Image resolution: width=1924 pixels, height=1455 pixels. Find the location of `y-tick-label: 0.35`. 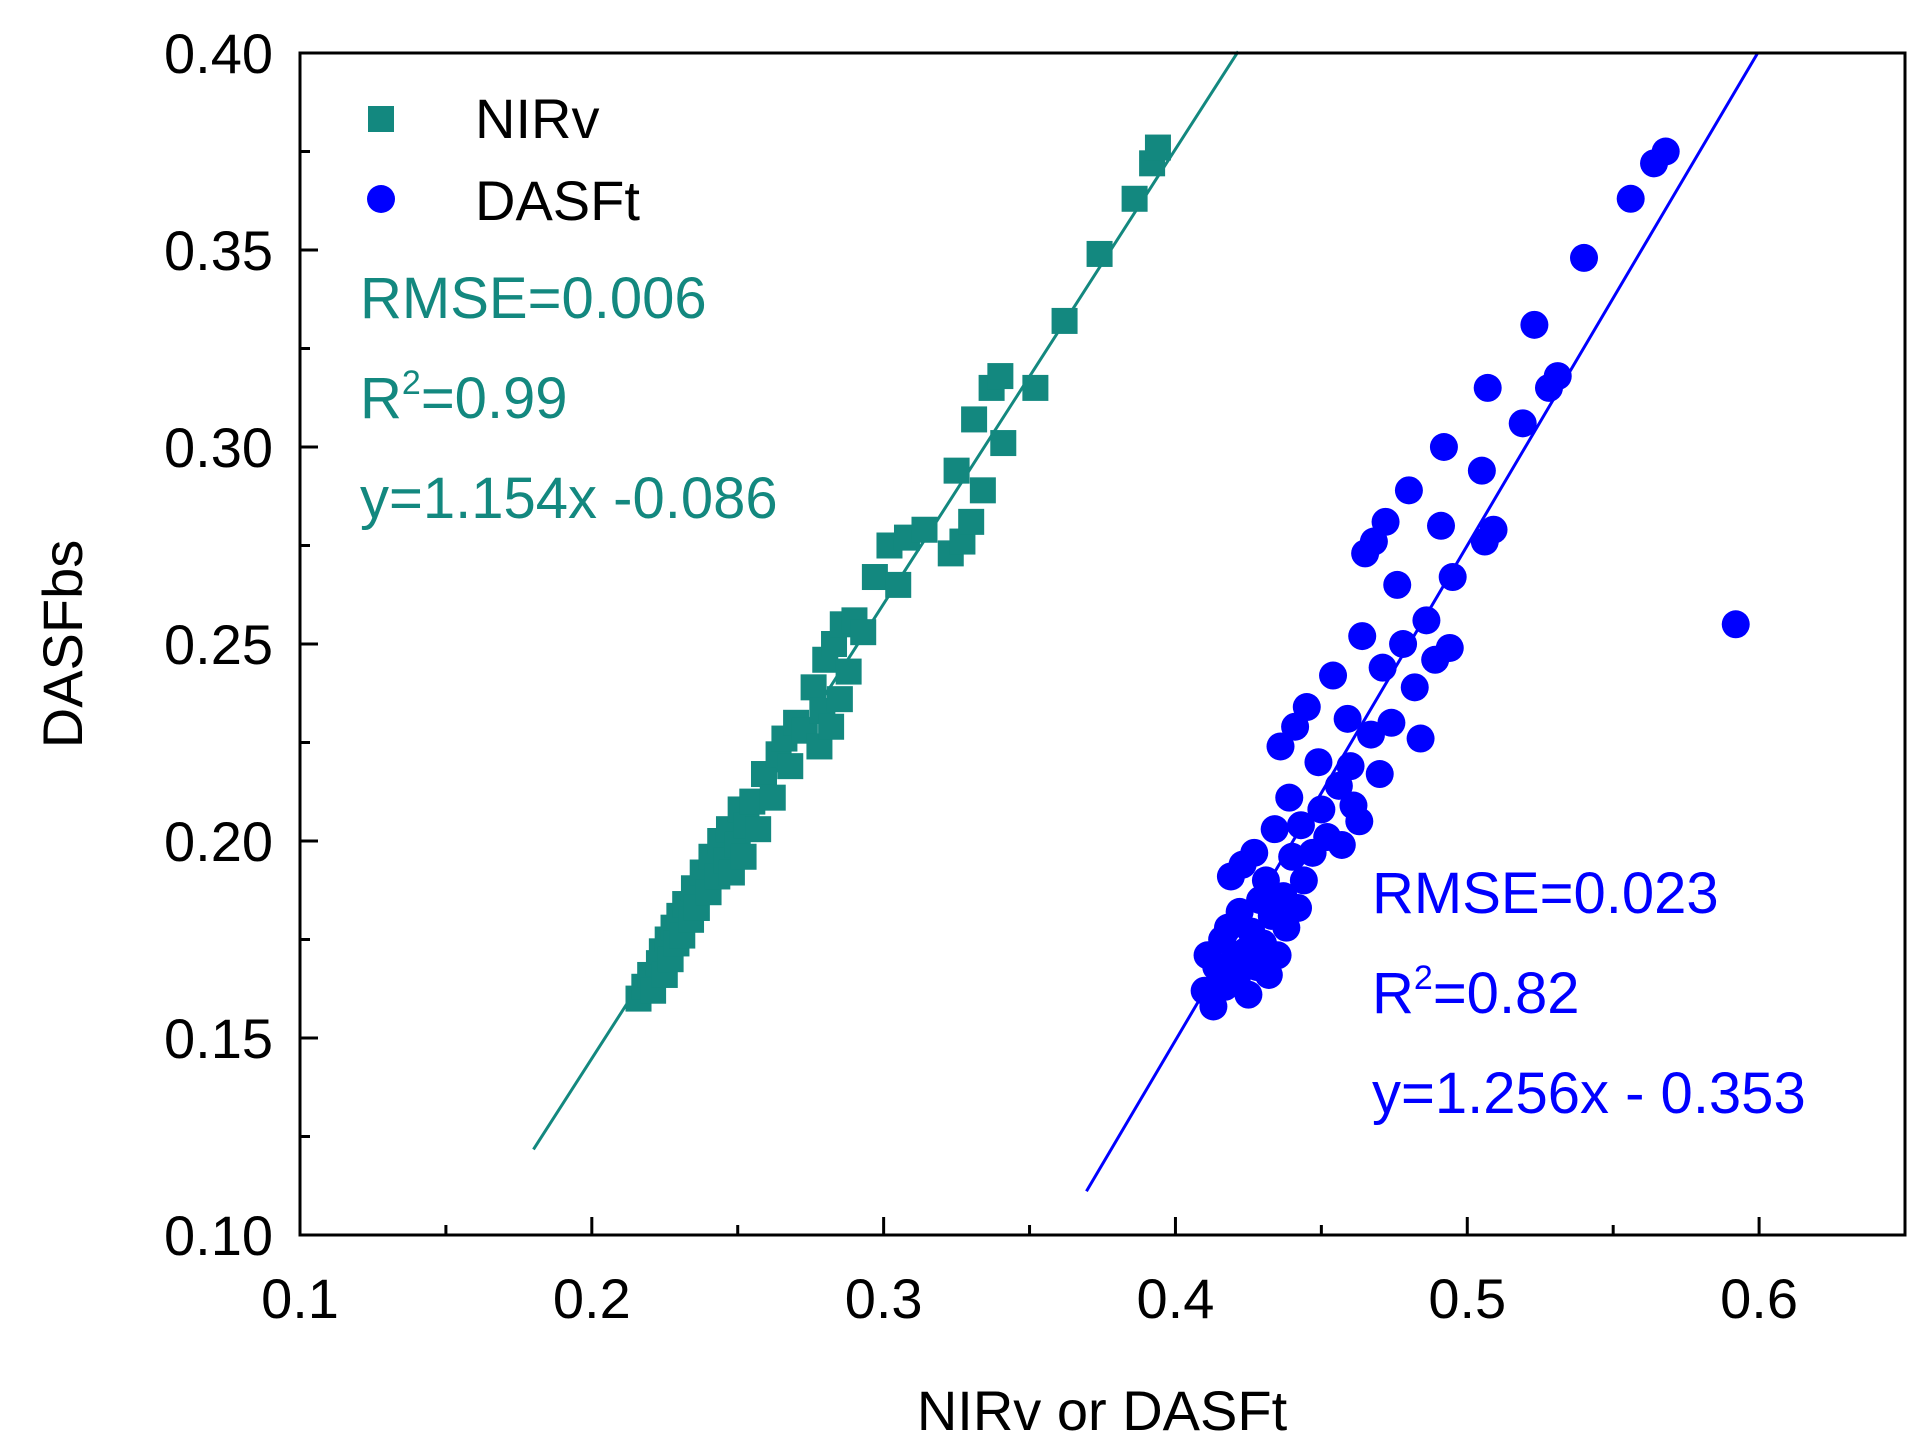

y-tick-label: 0.35 is located at coordinates (218, 250).